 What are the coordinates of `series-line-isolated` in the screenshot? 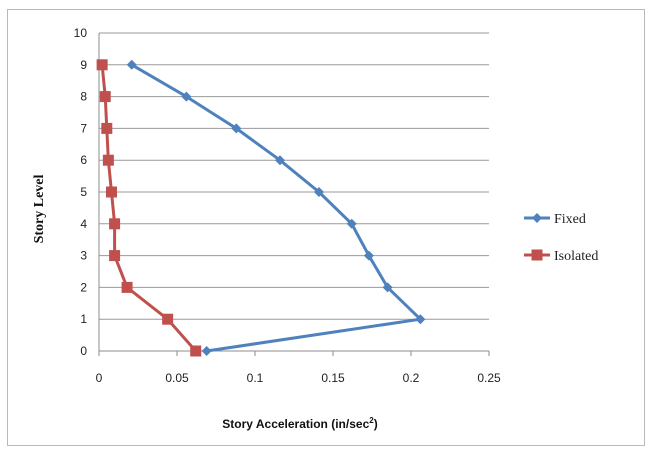 It's located at (148, 208).